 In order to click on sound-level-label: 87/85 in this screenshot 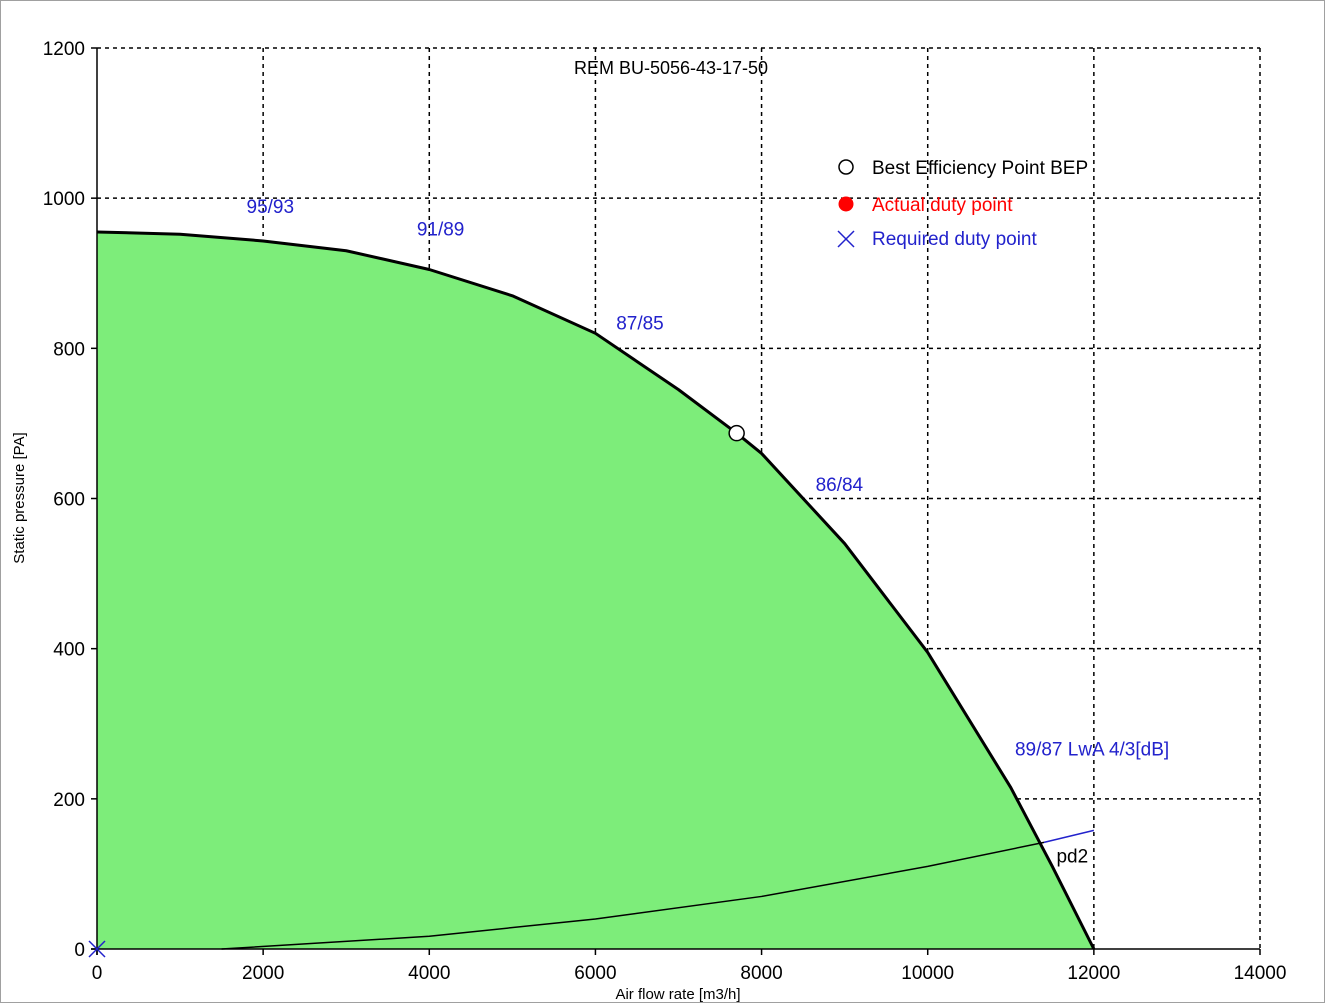, I will do `click(640, 324)`.